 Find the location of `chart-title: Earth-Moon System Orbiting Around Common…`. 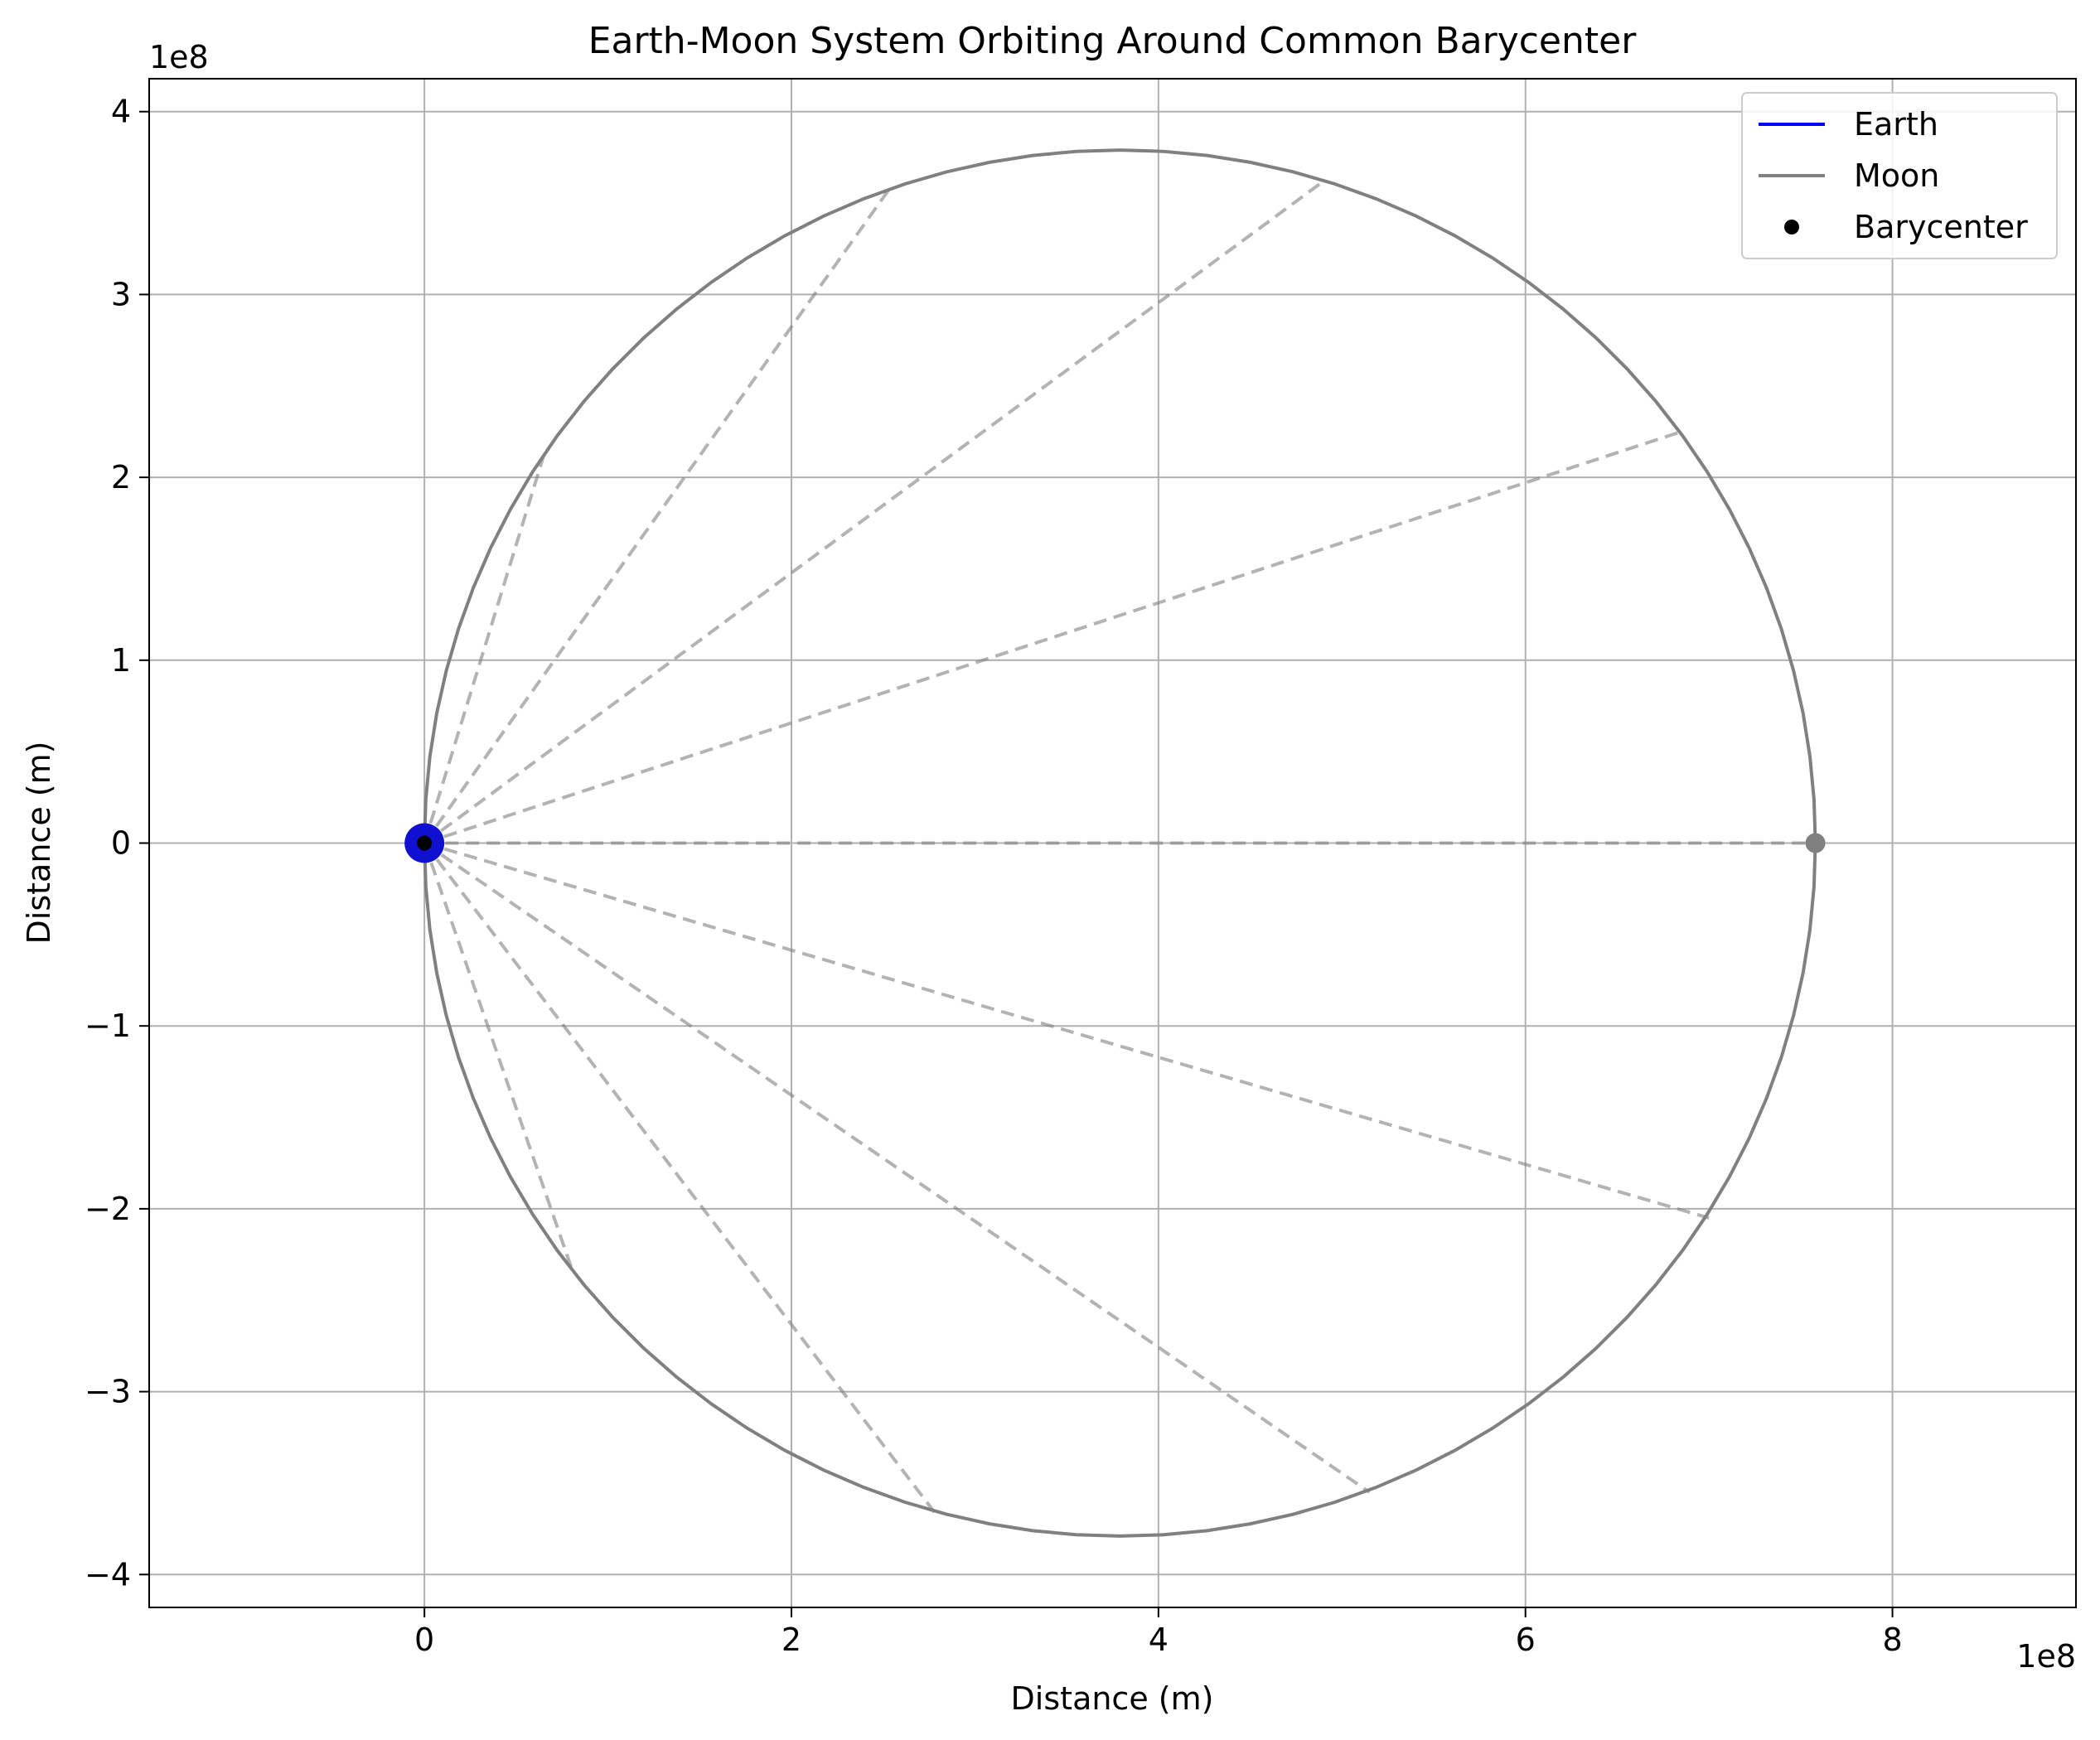

chart-title: Earth-Moon System Orbiting Around Common… is located at coordinates (1113, 41).